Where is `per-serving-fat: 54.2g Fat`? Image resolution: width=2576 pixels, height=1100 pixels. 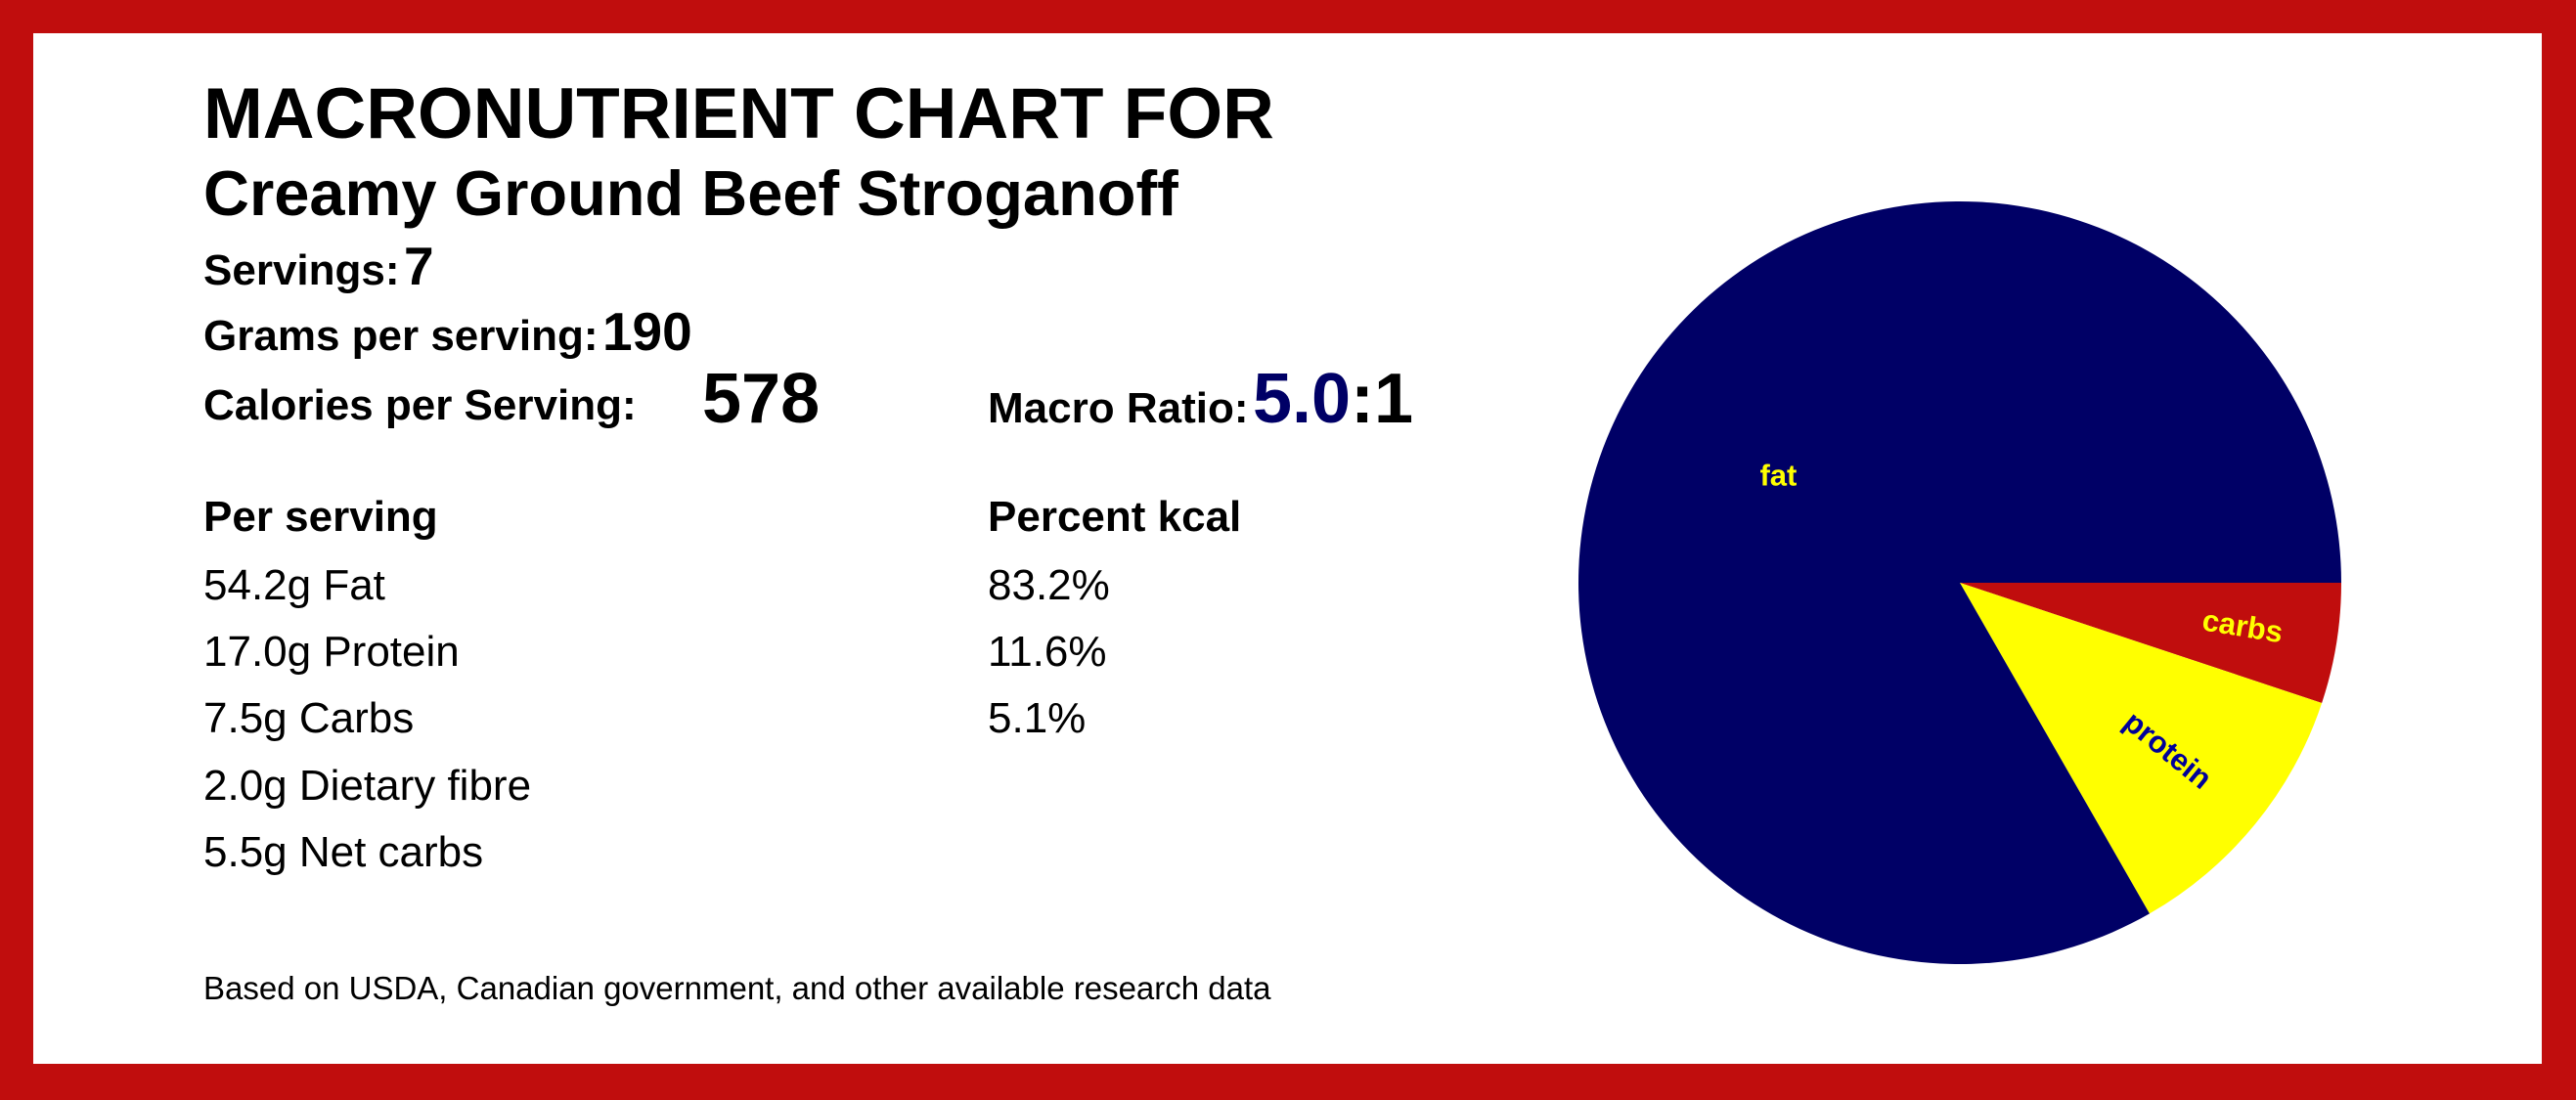 per-serving-fat: 54.2g Fat is located at coordinates (294, 585).